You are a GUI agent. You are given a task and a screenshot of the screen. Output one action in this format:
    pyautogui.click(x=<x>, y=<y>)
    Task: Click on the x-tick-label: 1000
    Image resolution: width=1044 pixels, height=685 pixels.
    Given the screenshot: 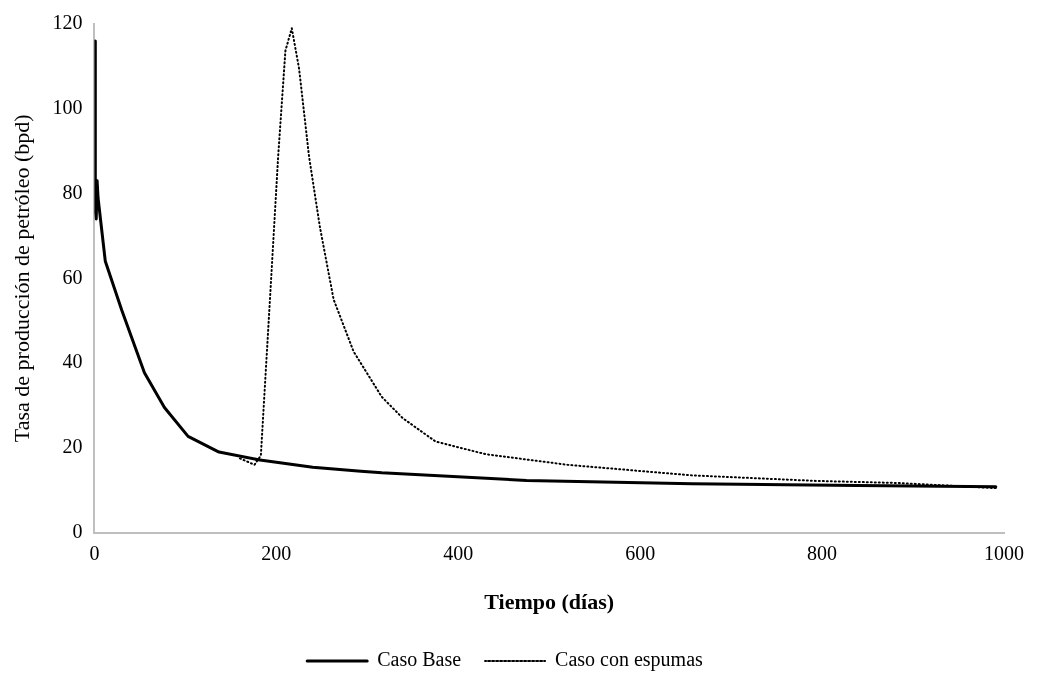 What is the action you would take?
    pyautogui.click(x=1004, y=552)
    